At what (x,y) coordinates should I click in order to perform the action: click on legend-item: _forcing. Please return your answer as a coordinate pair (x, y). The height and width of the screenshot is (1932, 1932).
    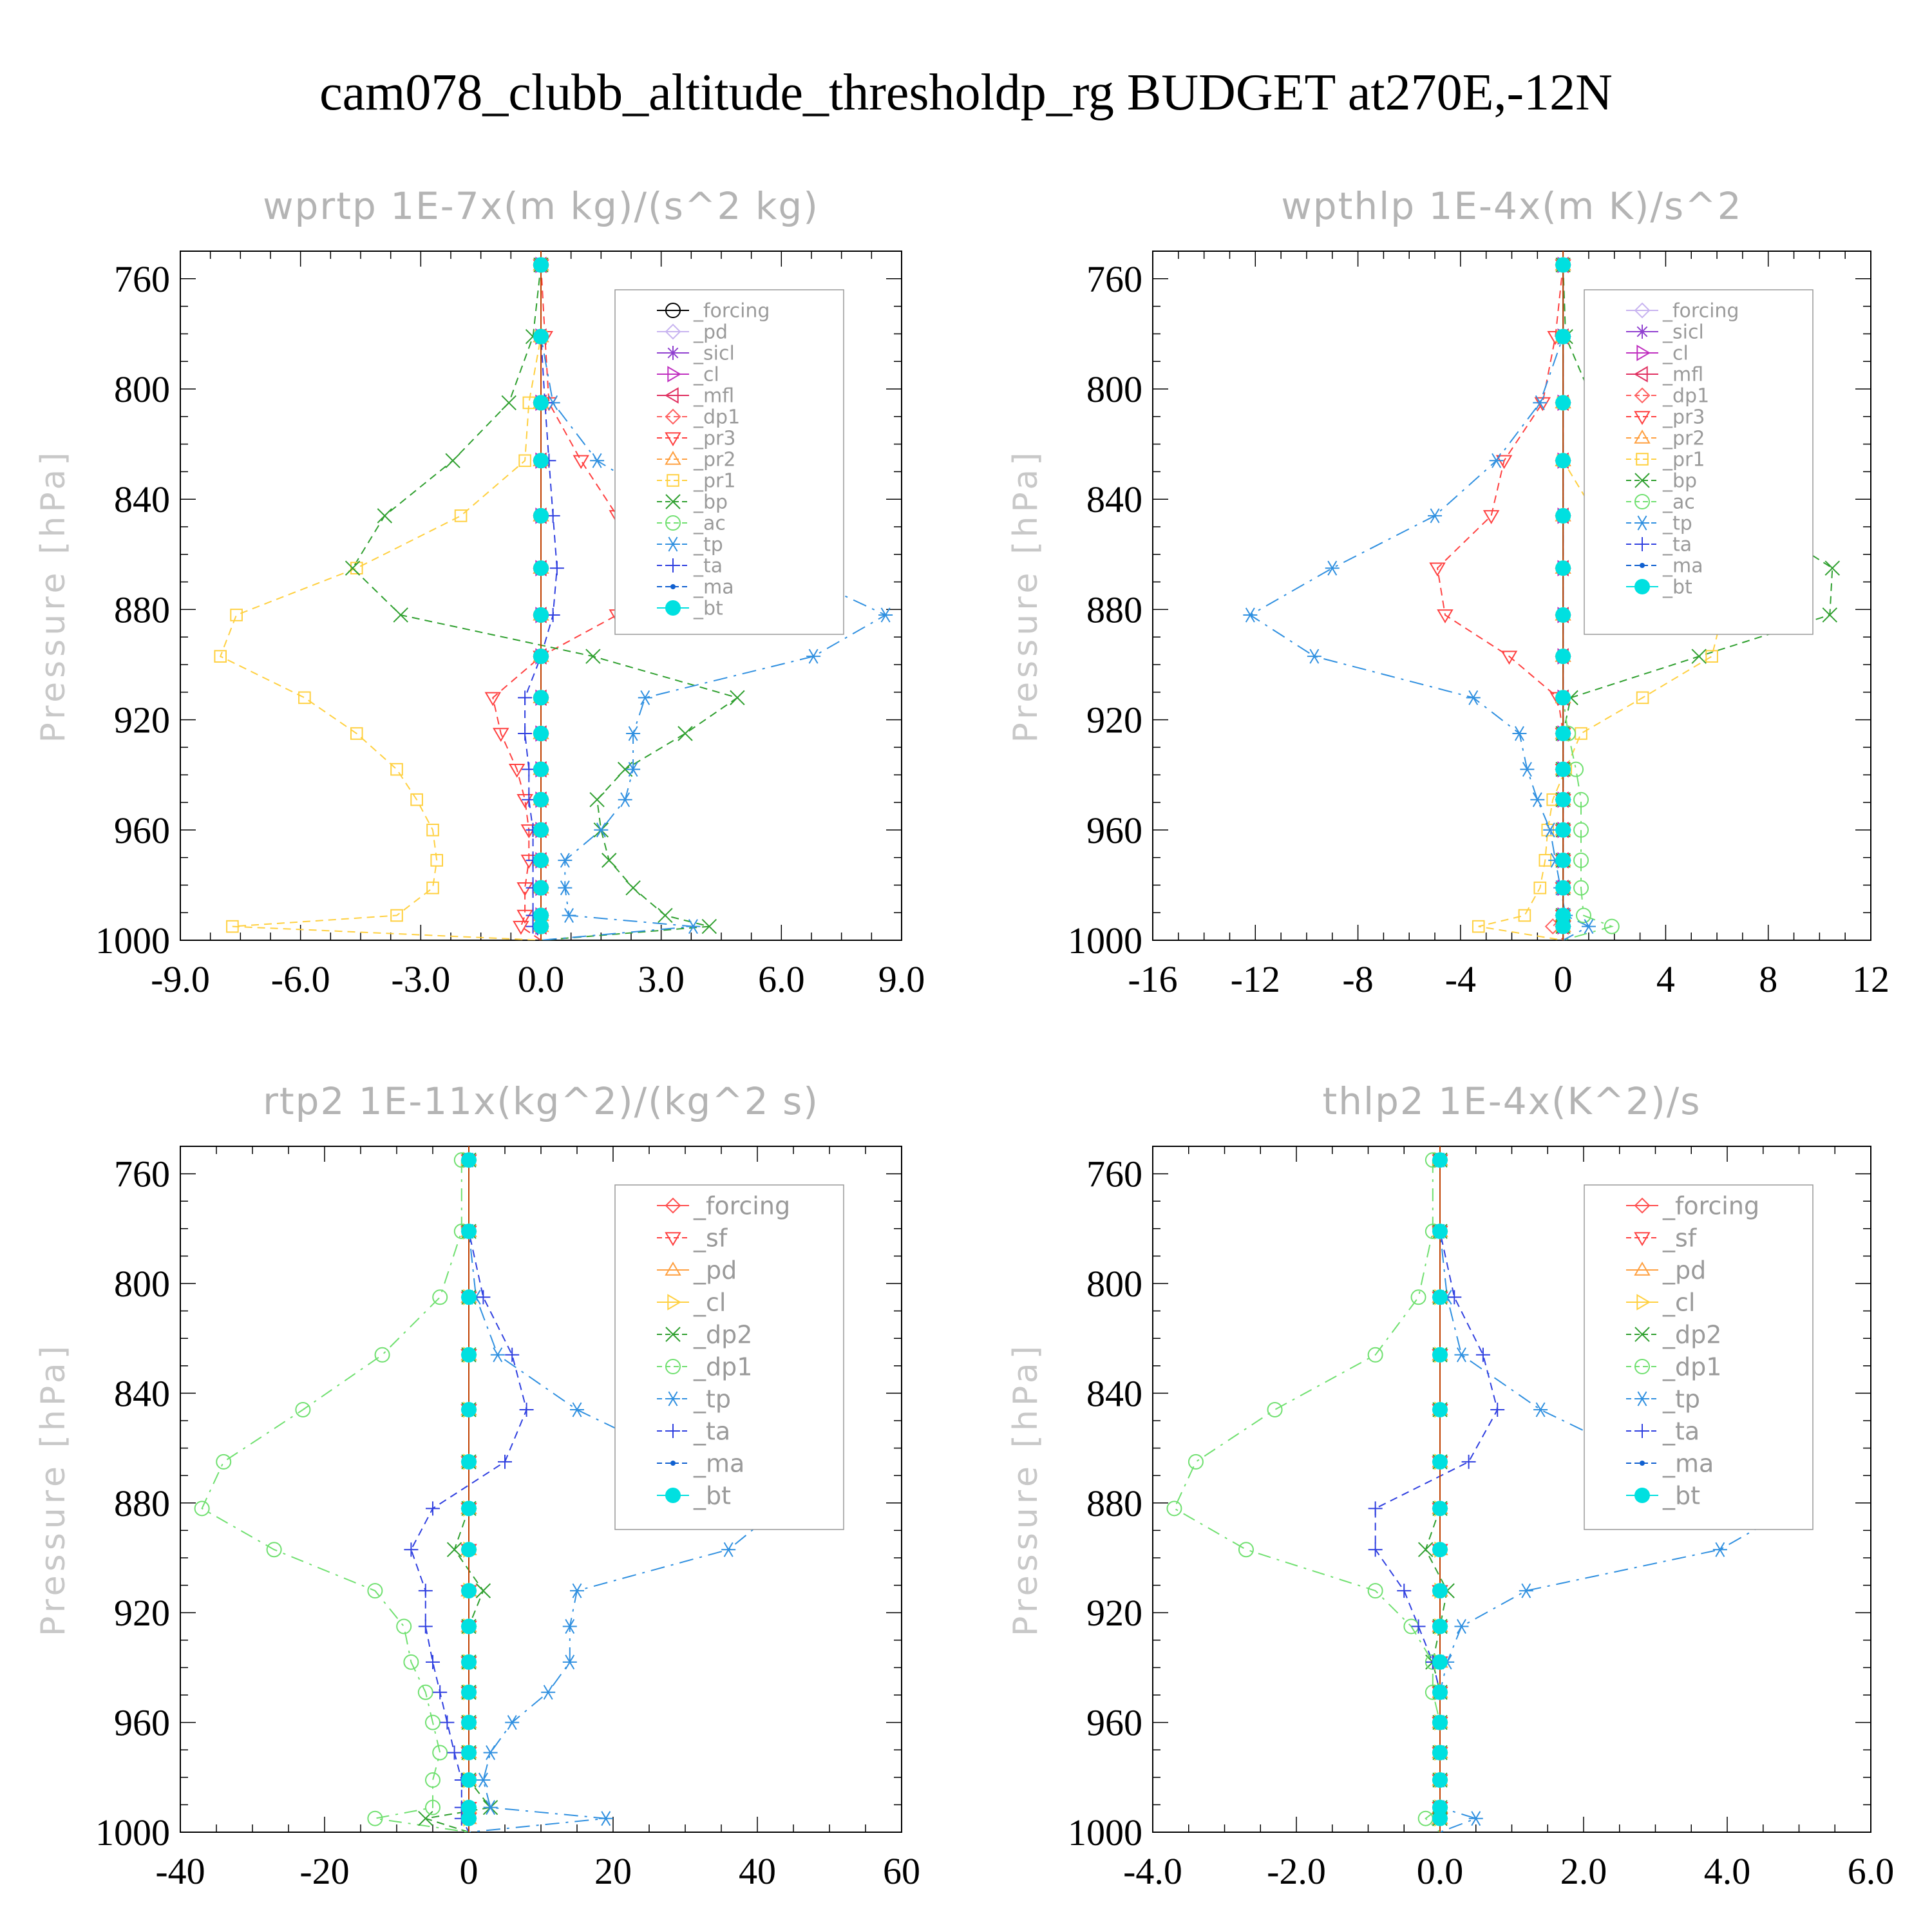
    Looking at the image, I should click on (714, 311).